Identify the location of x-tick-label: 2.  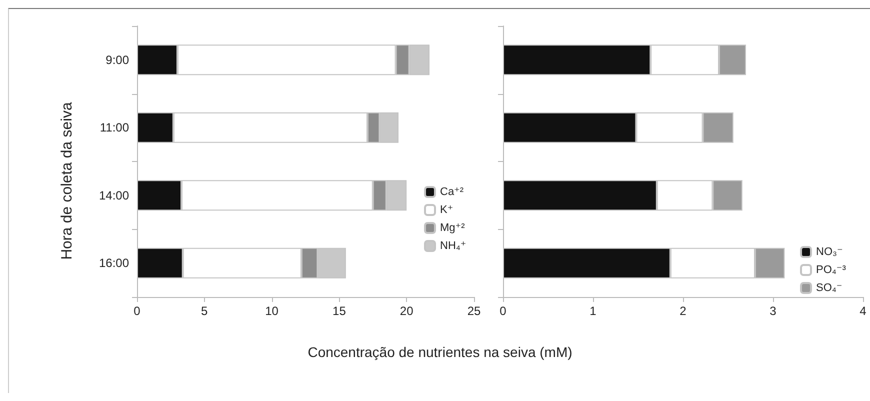
(683, 311).